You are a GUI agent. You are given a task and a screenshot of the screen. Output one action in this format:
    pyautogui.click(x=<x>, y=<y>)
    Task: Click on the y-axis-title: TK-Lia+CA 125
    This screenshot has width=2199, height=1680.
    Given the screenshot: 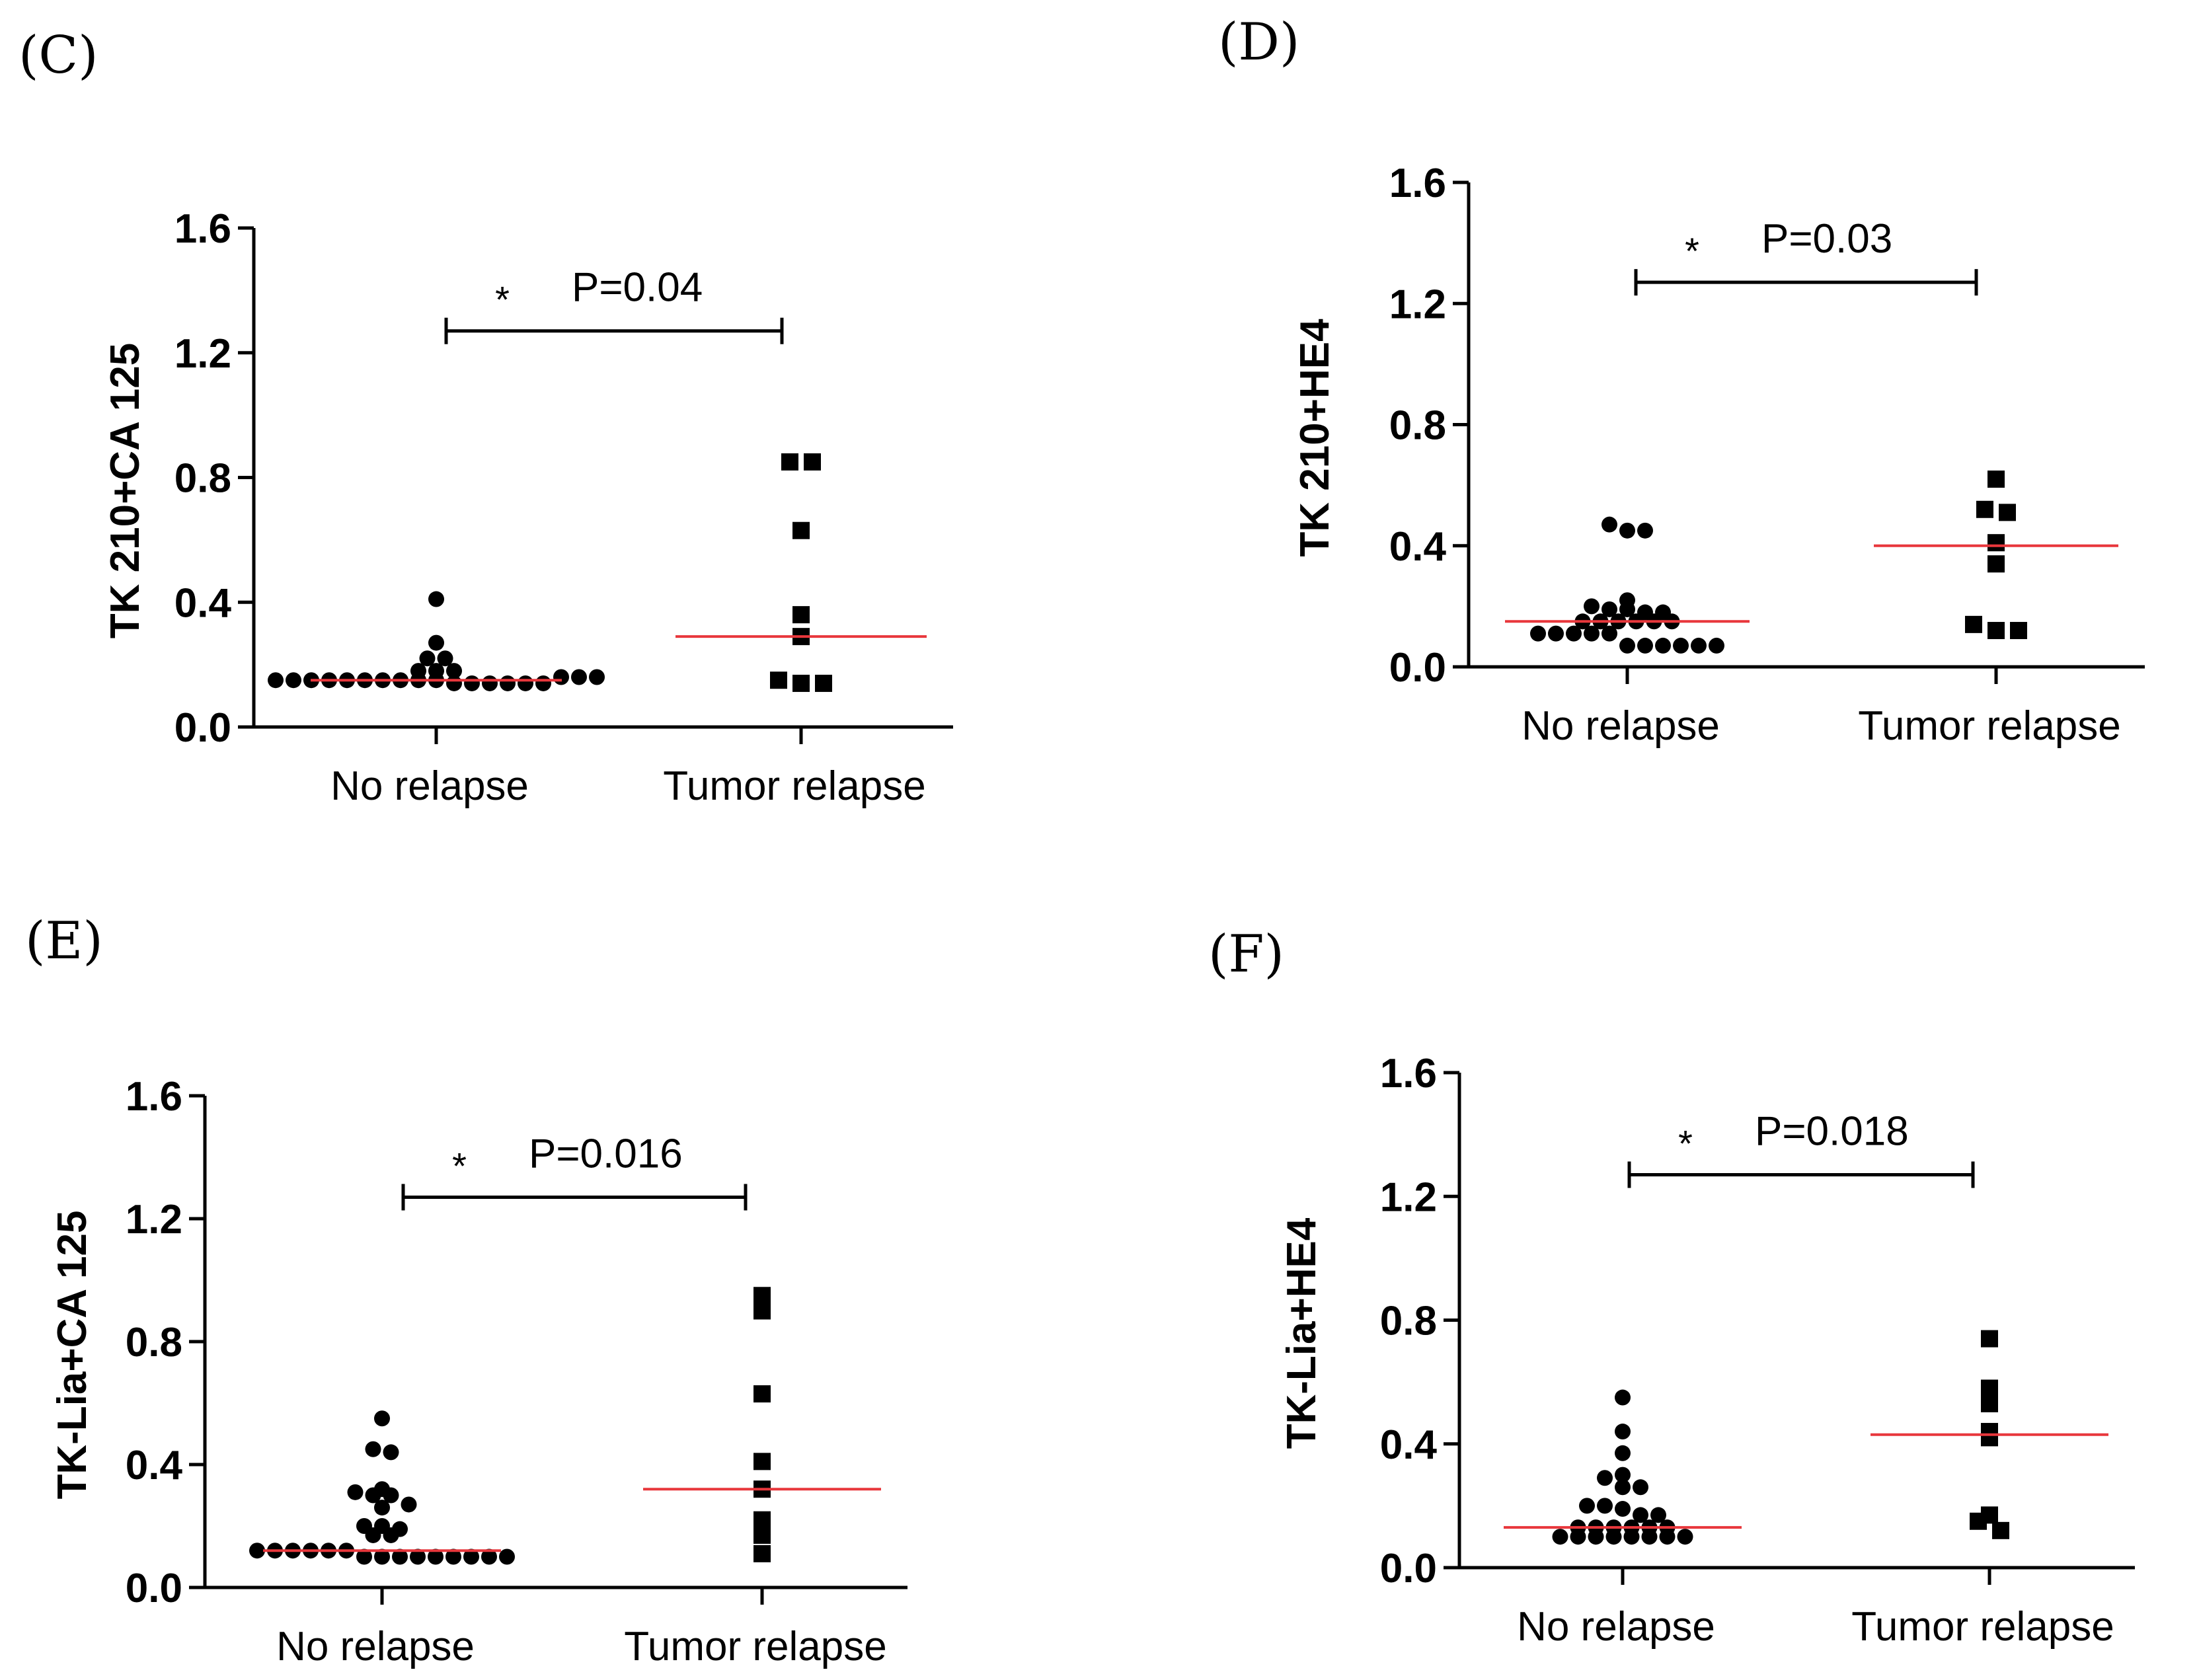 What is the action you would take?
    pyautogui.click(x=72, y=1355)
    